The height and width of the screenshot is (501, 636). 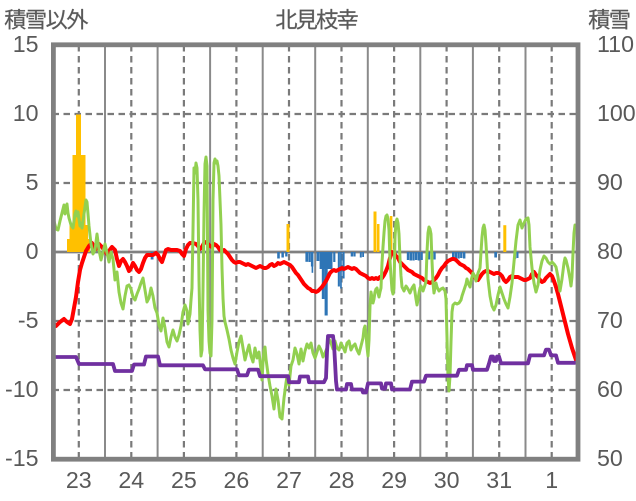 I want to click on svg-text: 25, so click(x=184, y=480).